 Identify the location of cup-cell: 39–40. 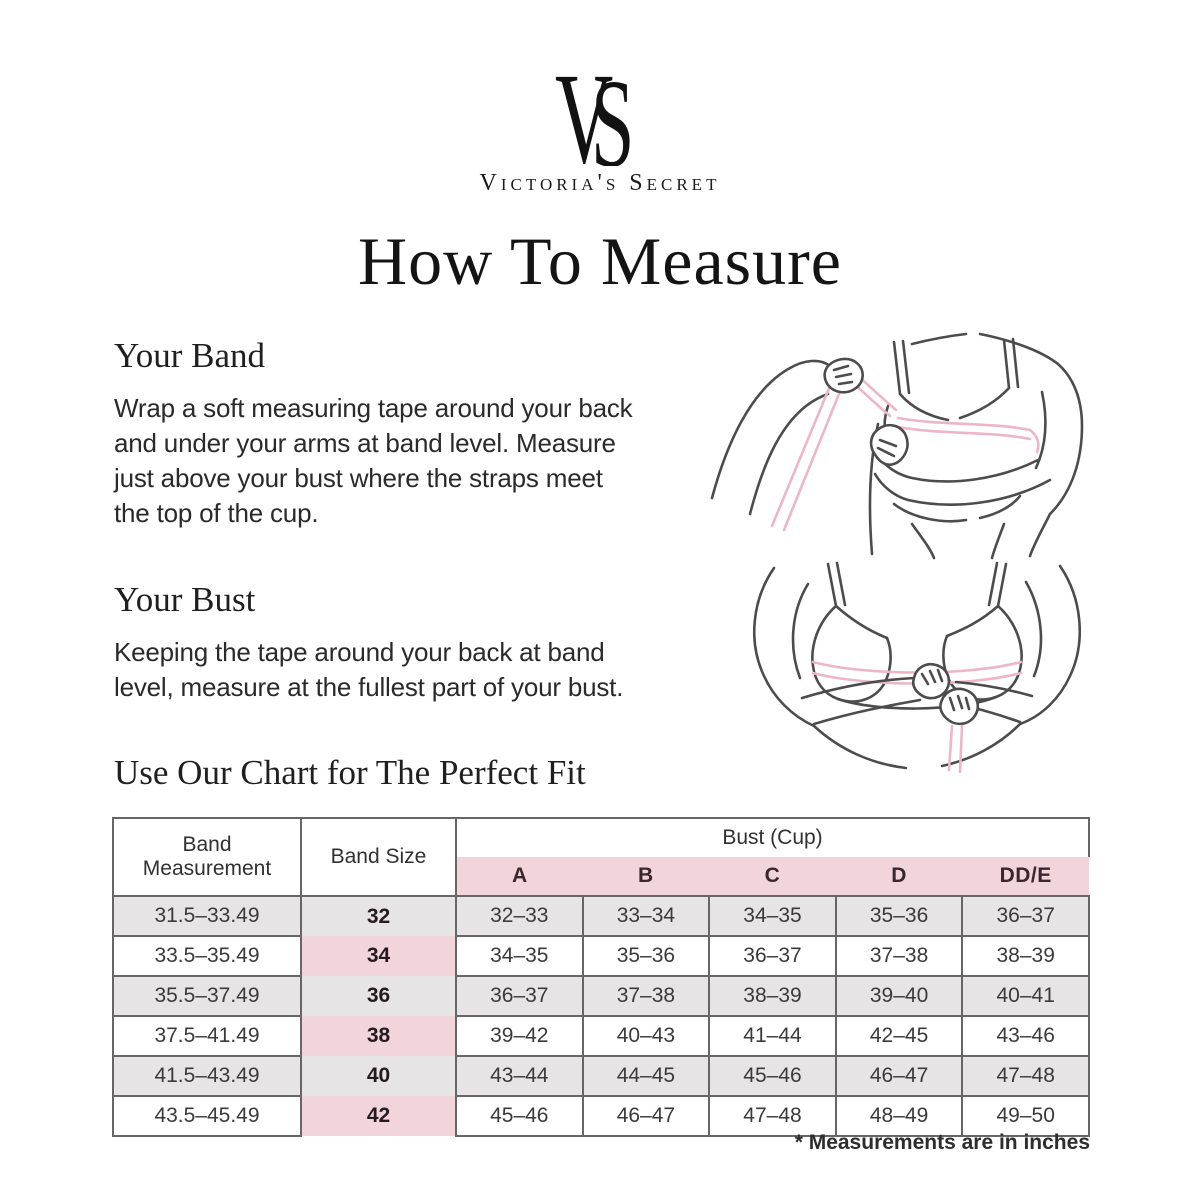
(899, 996).